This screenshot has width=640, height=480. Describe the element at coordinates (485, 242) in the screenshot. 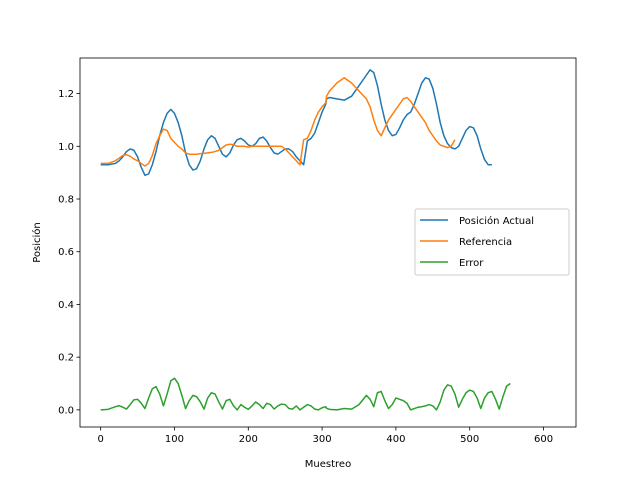

I see `legend-label-referencia: Referencia` at that location.